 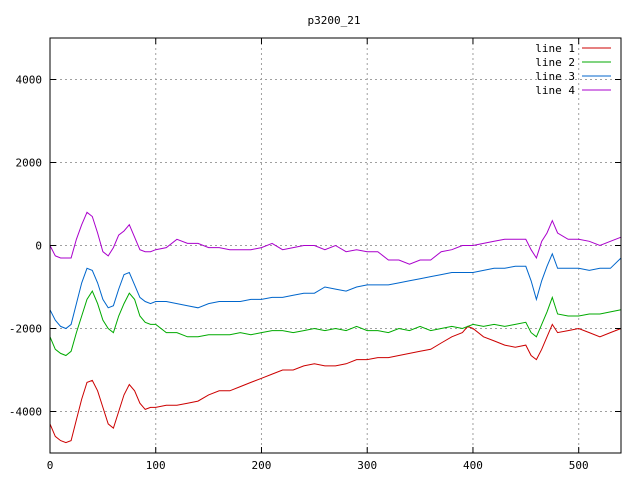 What do you see at coordinates (555, 90) in the screenshot?
I see `legend-label: line 4` at bounding box center [555, 90].